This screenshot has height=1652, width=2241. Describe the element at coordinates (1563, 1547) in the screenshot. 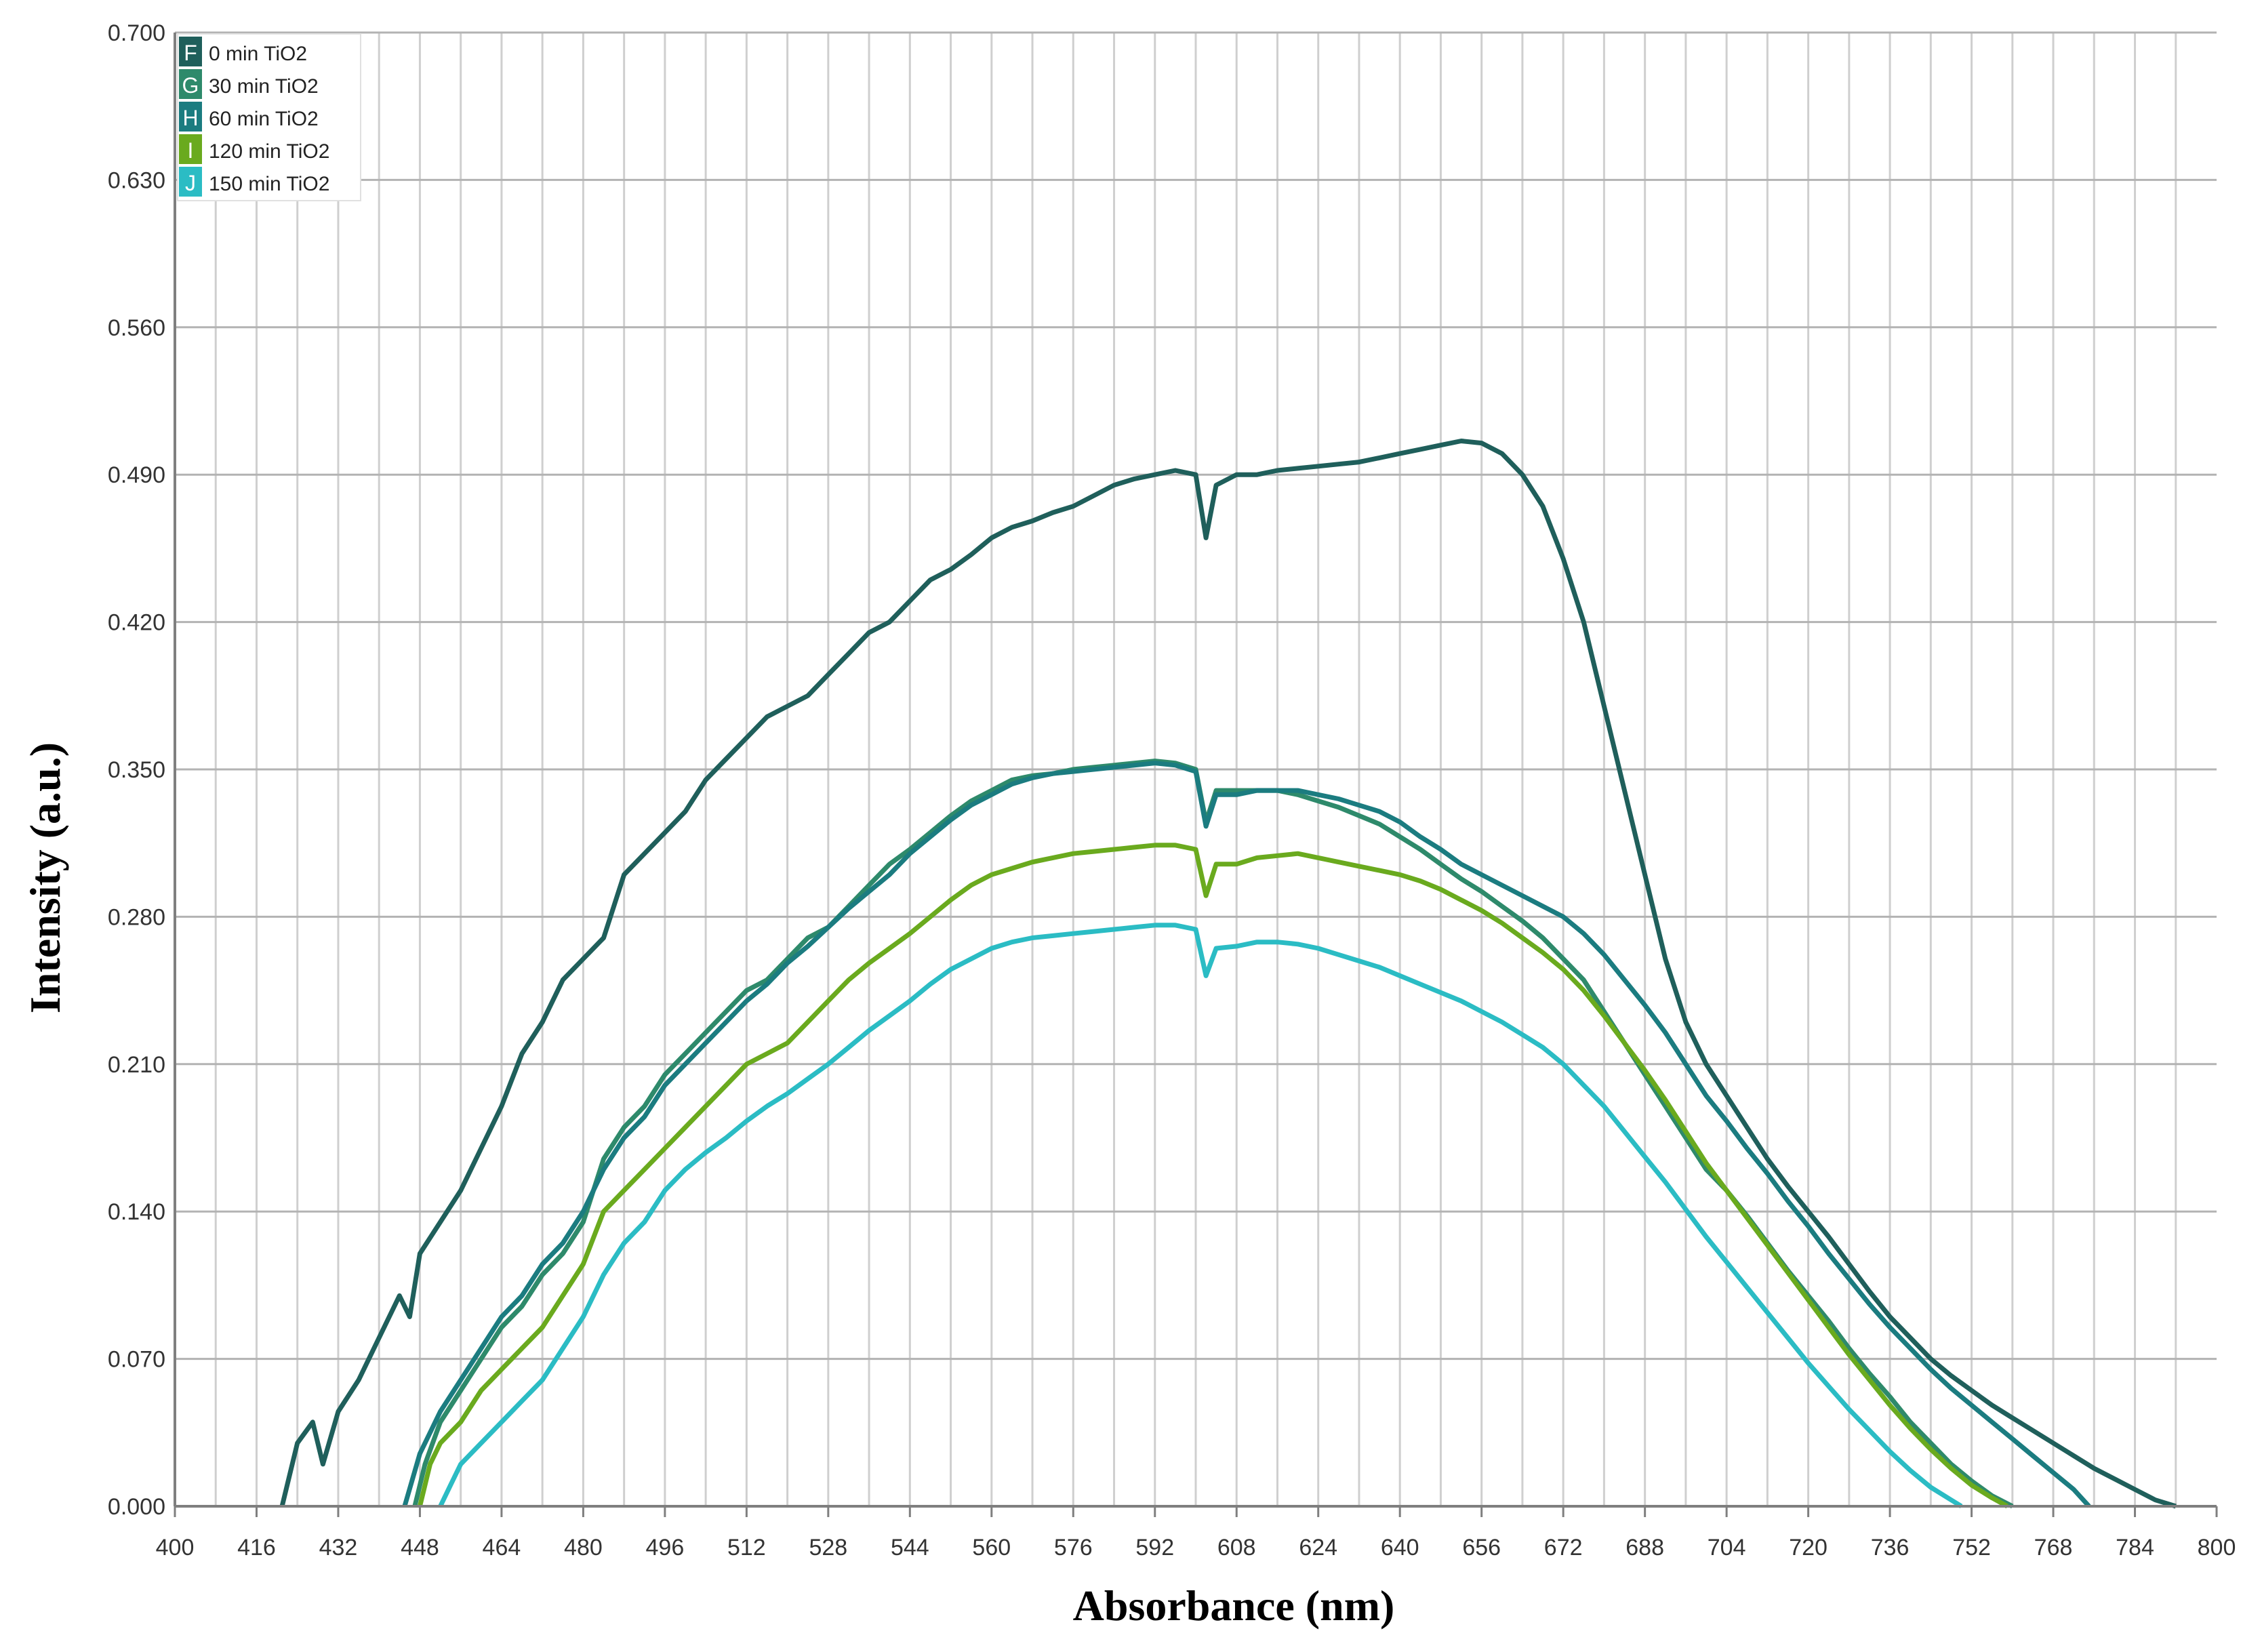

I see `x-tick-label: 672` at that location.